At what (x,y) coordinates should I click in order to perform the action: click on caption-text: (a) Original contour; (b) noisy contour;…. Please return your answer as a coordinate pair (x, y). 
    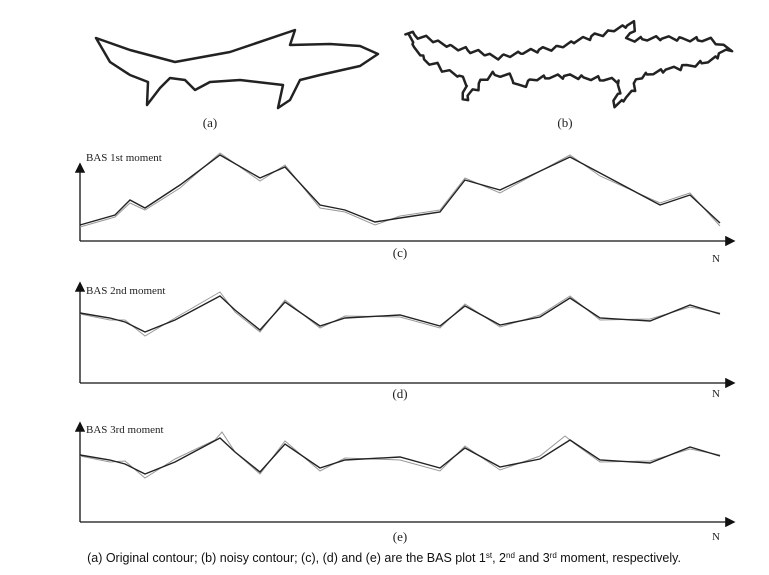
    Looking at the image, I should click on (286, 558).